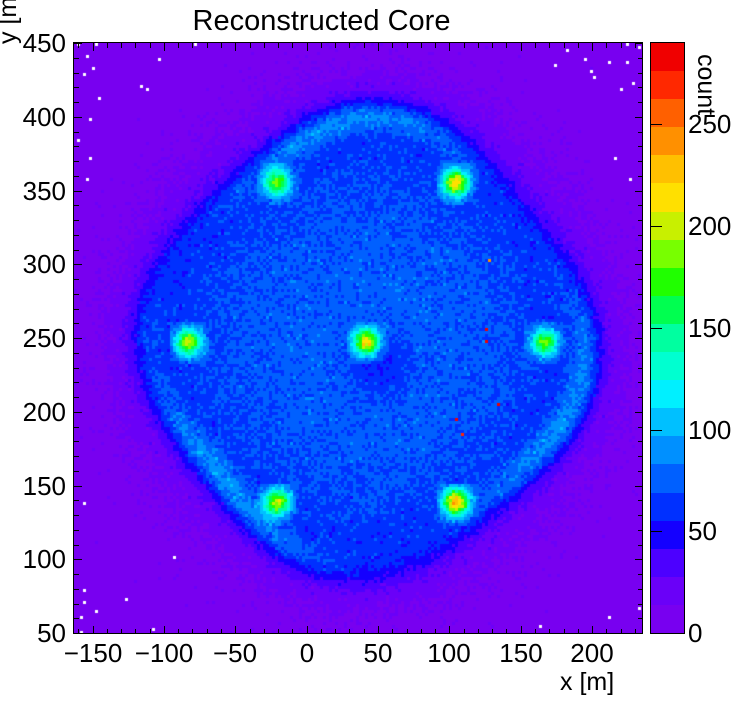 Image resolution: width=746 pixels, height=722 pixels. I want to click on x-tick--50, so click(235, 630).